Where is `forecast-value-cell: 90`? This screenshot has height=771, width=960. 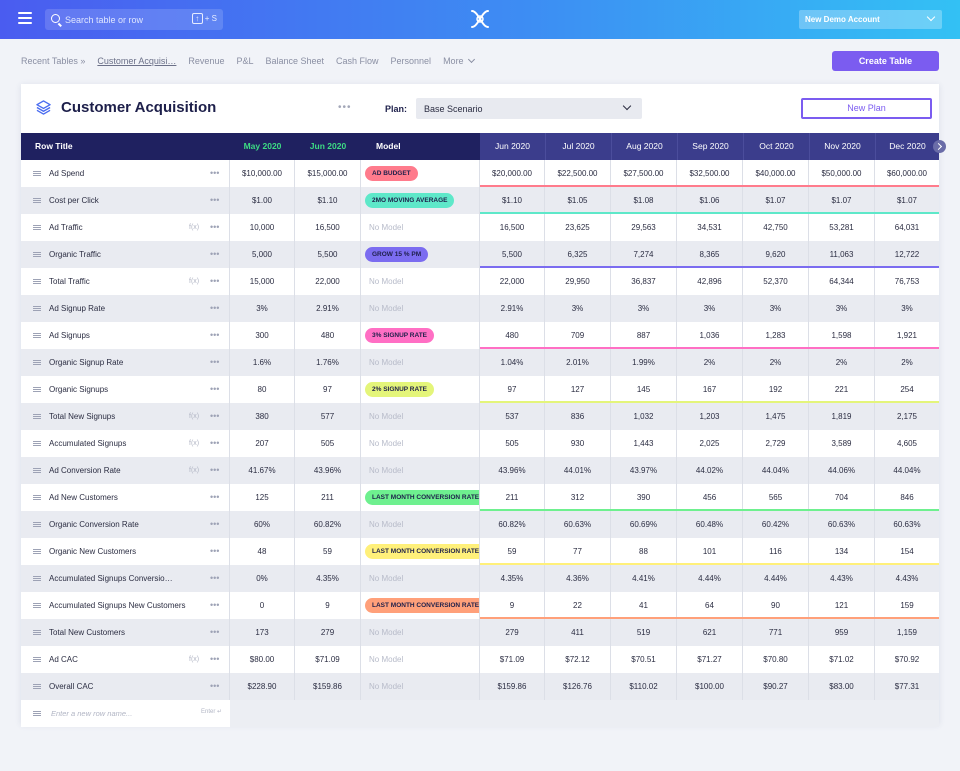
forecast-value-cell: 90 is located at coordinates (776, 605).